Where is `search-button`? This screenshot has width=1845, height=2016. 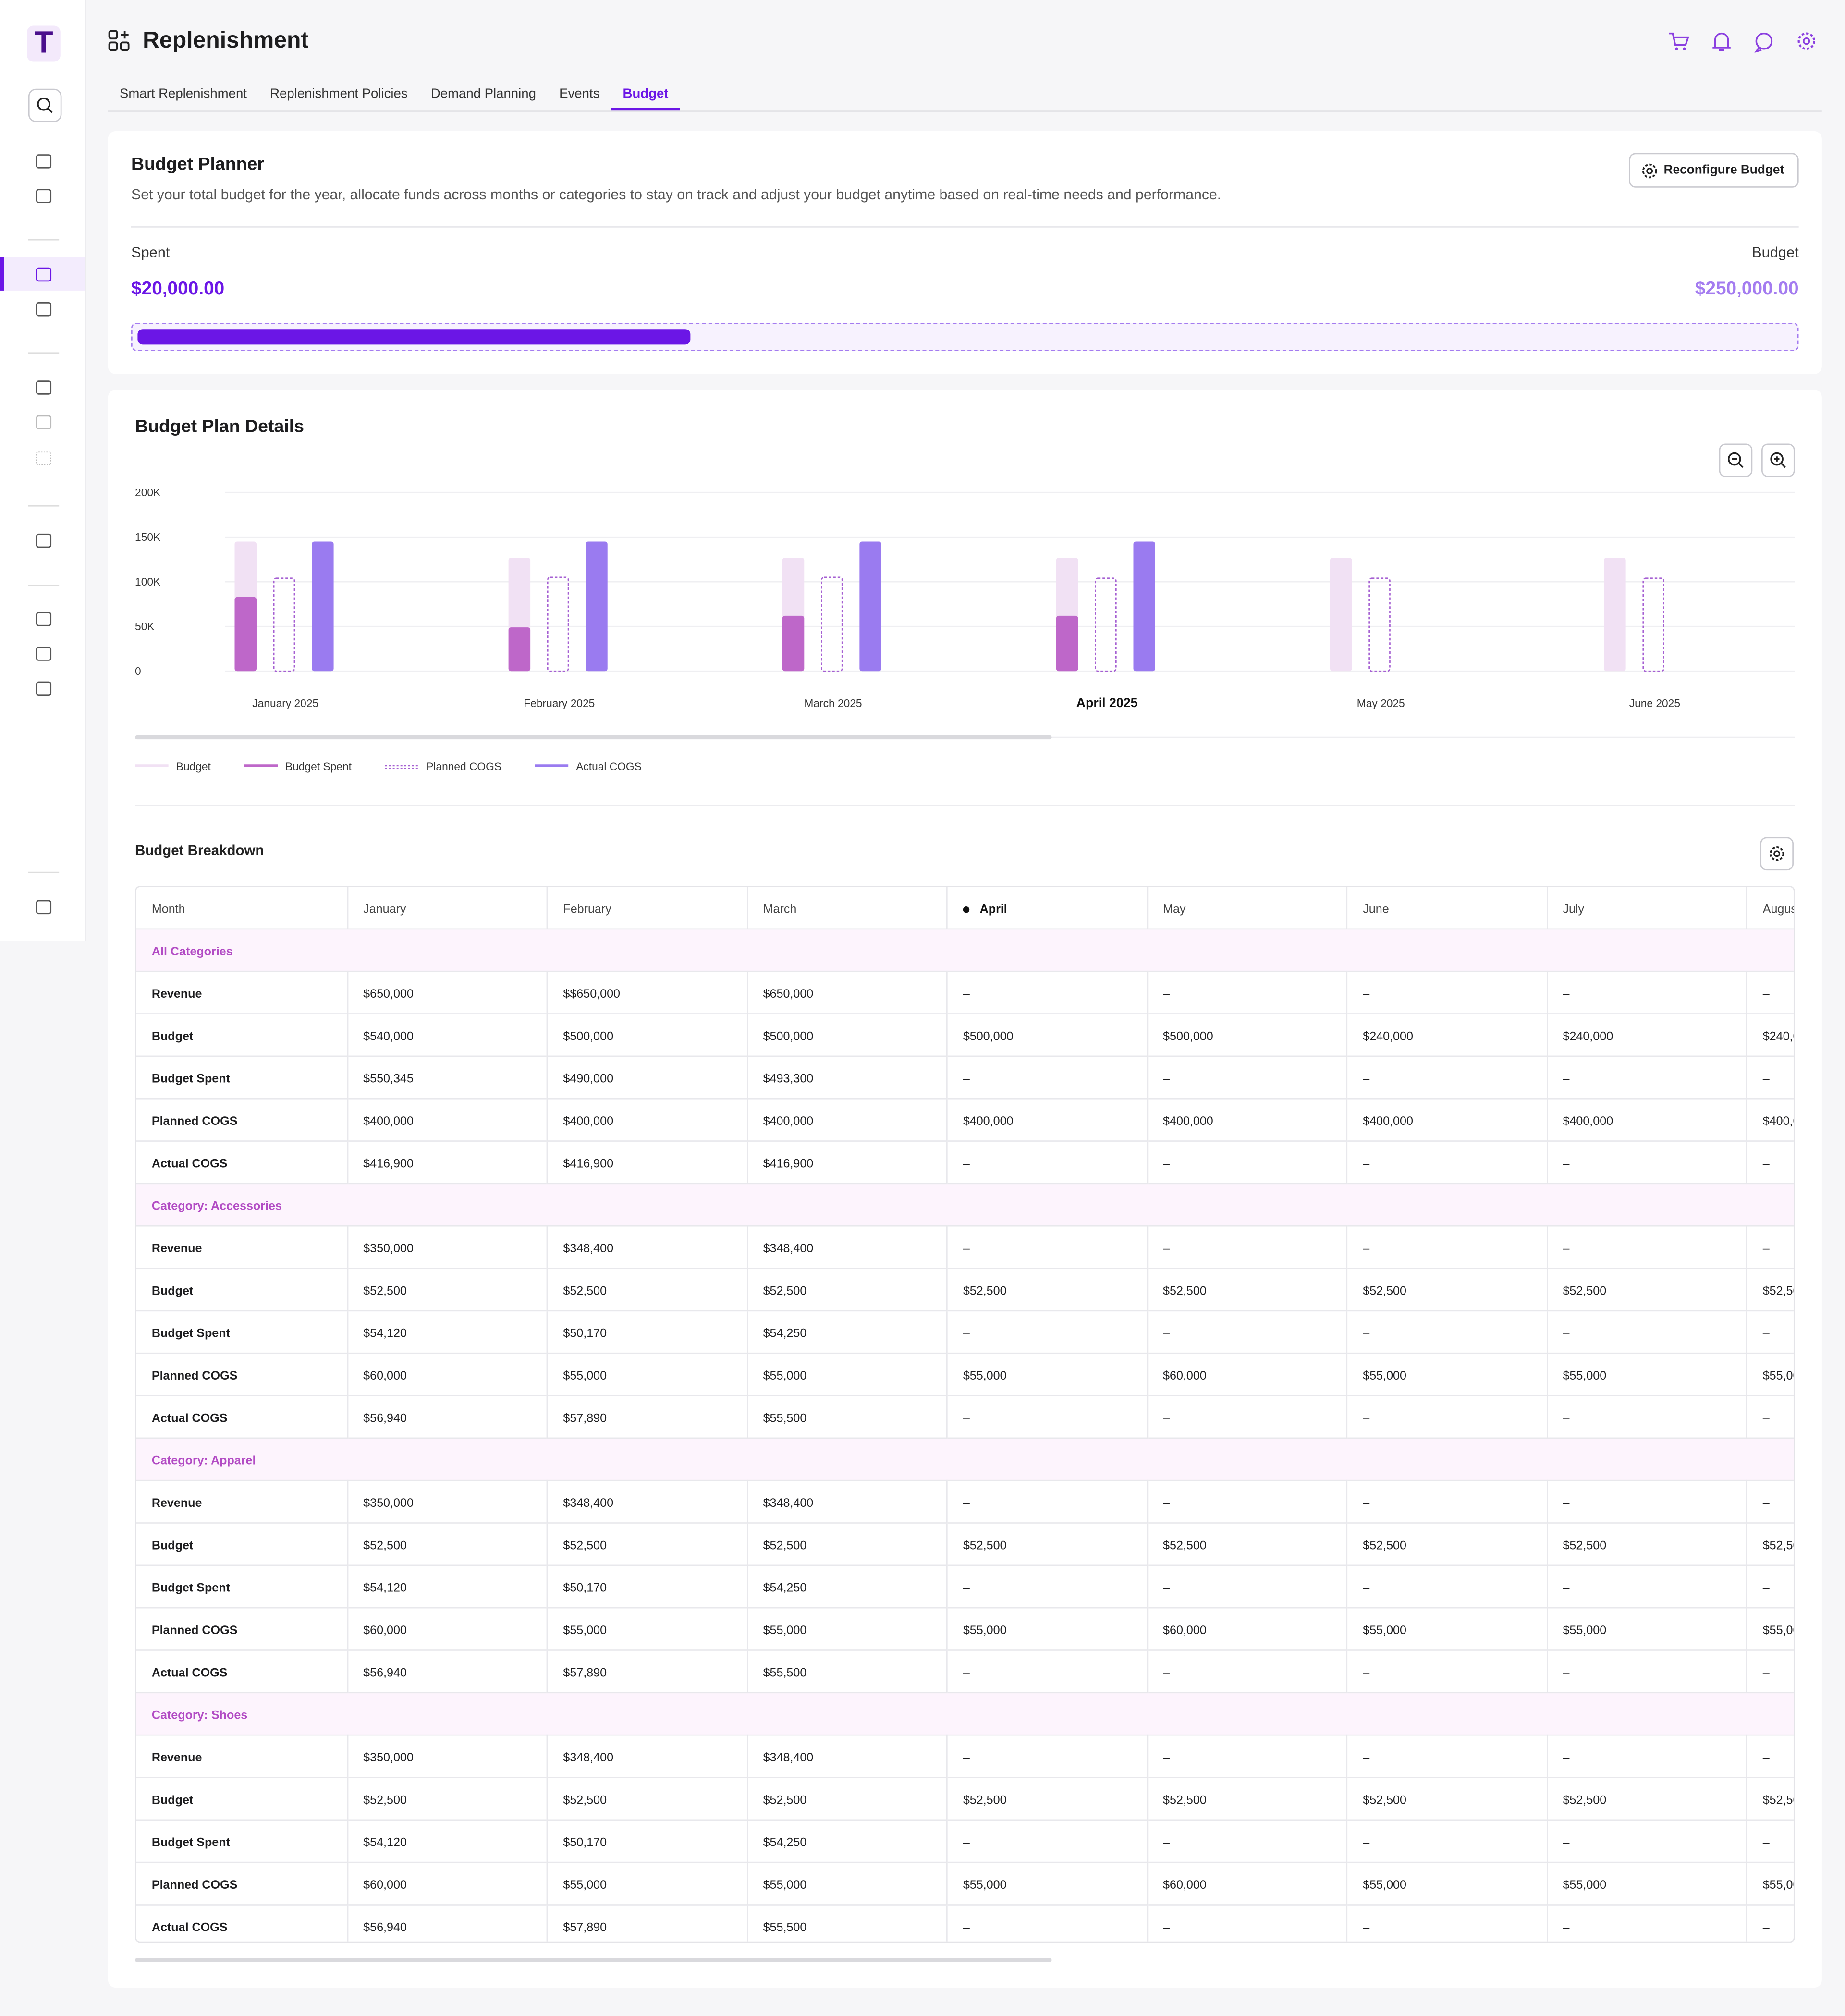
search-button is located at coordinates (45, 105).